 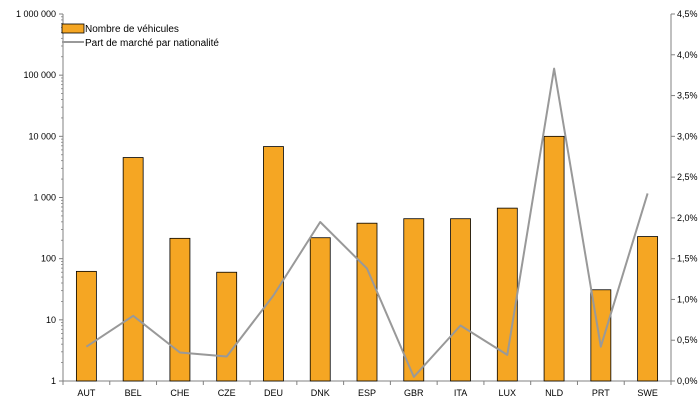 What do you see at coordinates (132, 29) in the screenshot?
I see `legend-label-bars: Nombre de véhicules` at bounding box center [132, 29].